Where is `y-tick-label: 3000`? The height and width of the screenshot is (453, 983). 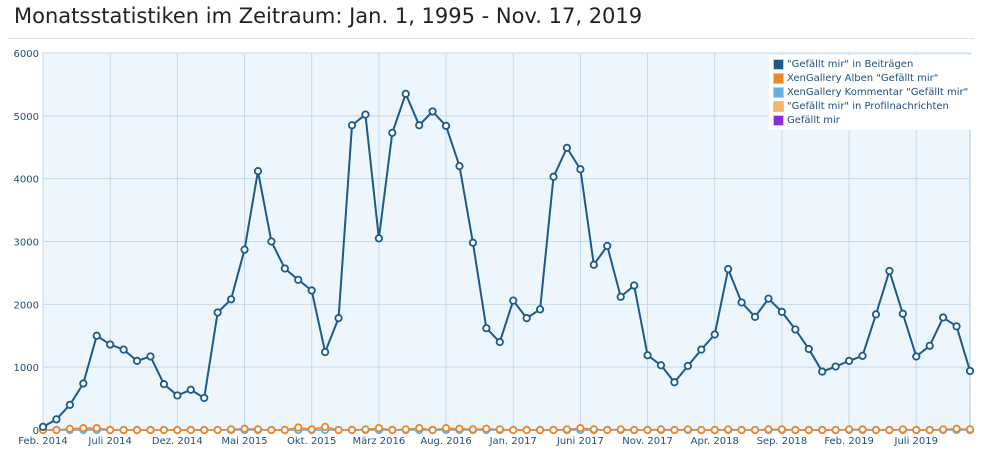
y-tick-label: 3000 is located at coordinates (26, 243).